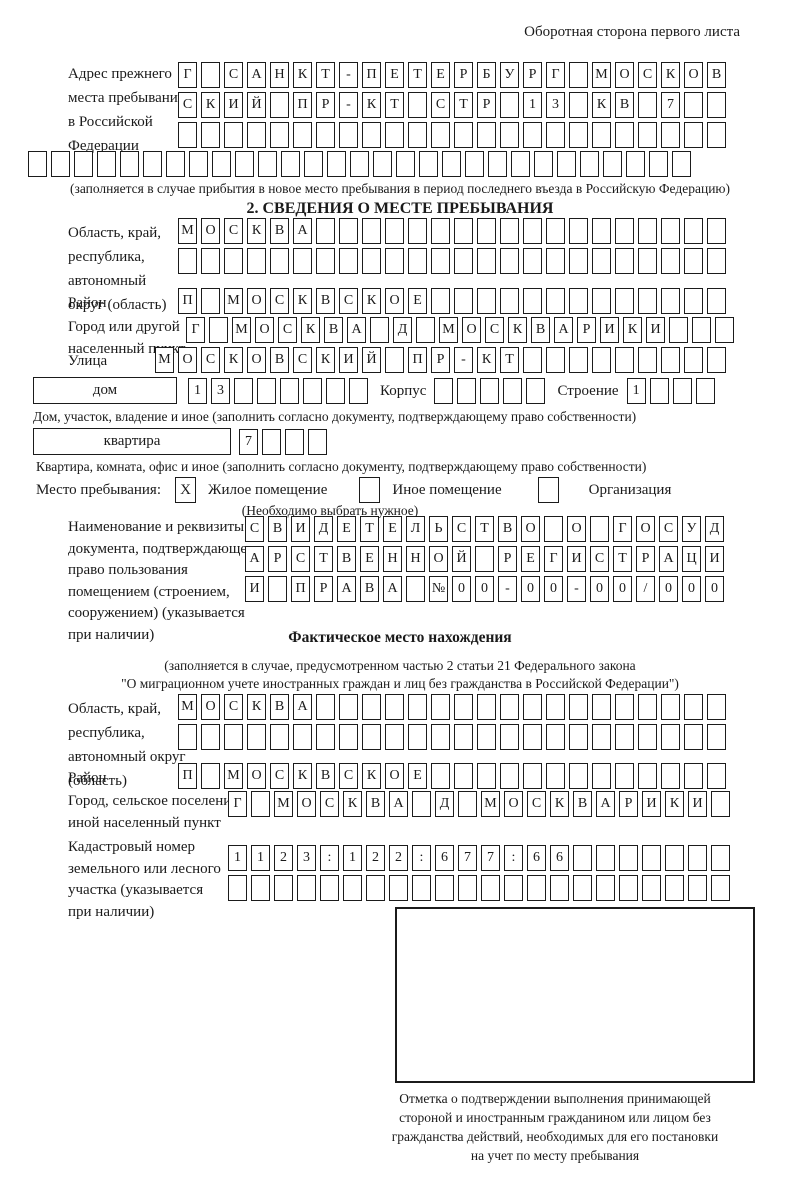  What do you see at coordinates (513, 858) in the screenshot?
I see `char-cell: :` at bounding box center [513, 858].